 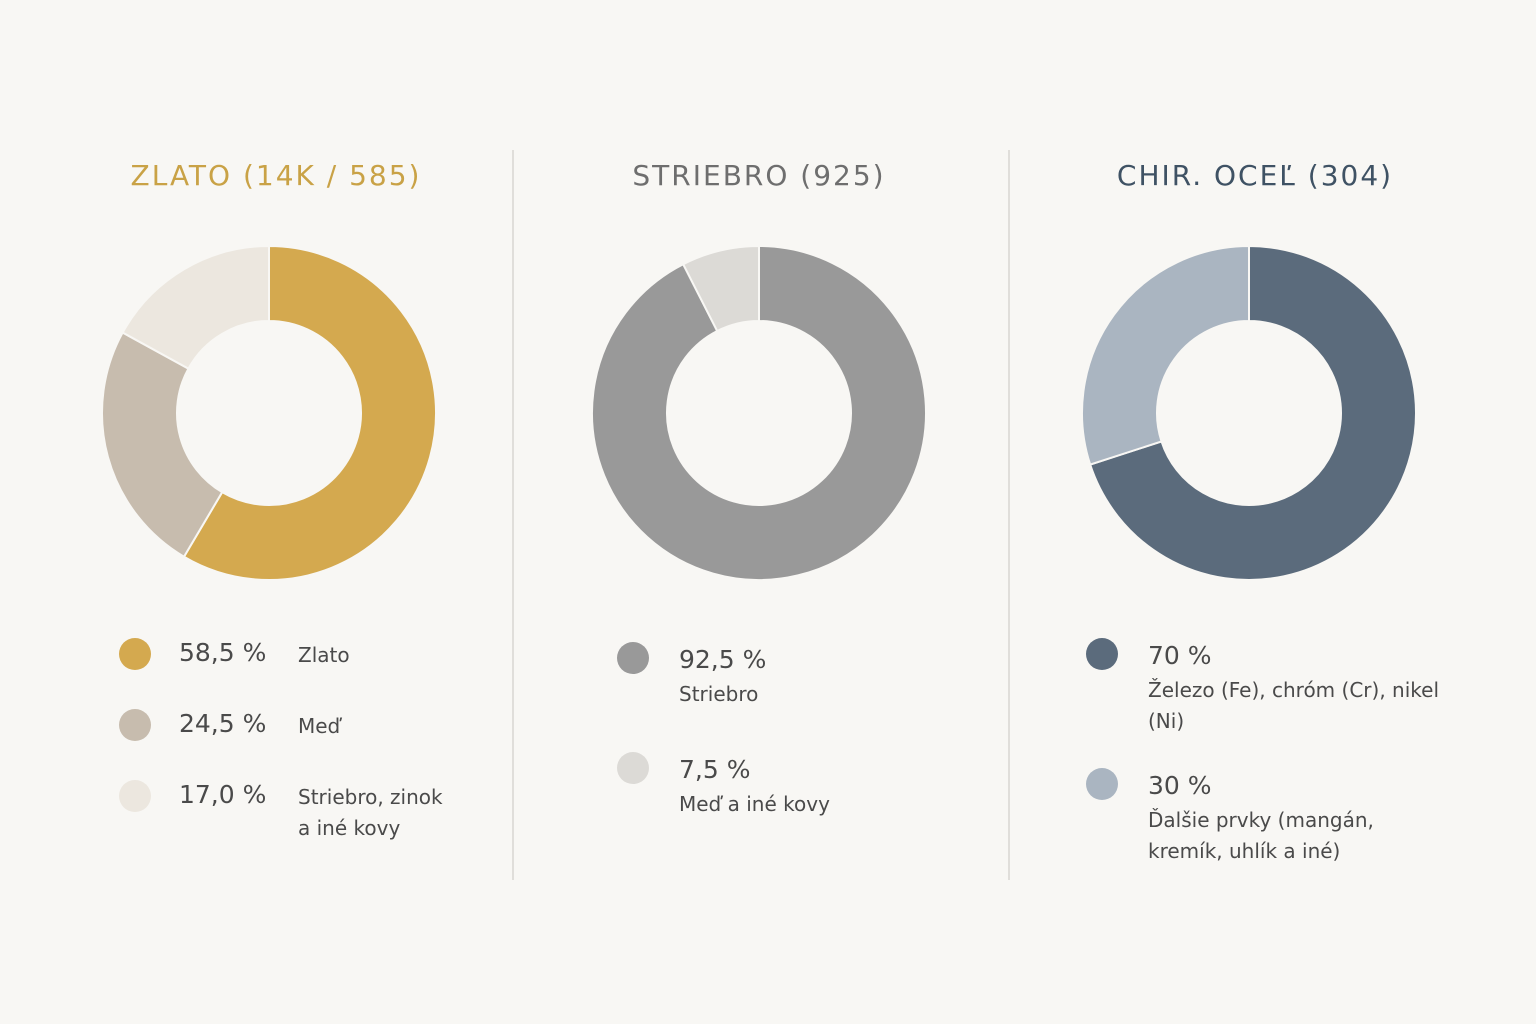 I want to click on legend-value: 70 %, so click(x=1180, y=655).